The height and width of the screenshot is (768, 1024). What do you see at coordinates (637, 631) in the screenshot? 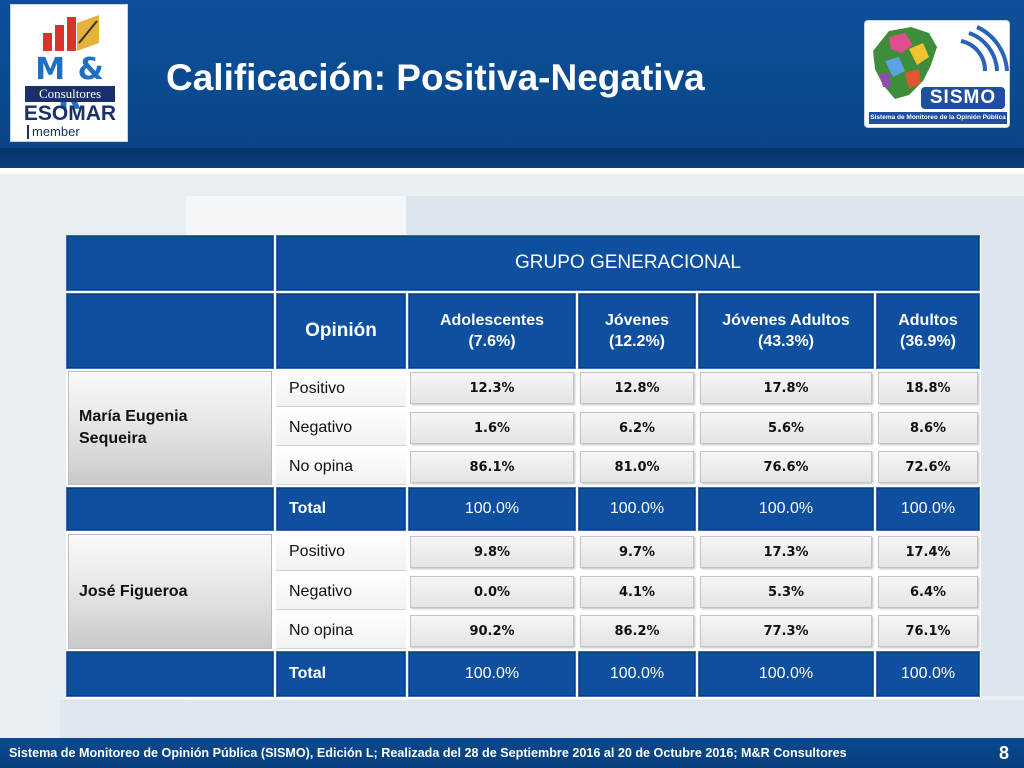
I see `value-cell: 86.2%` at bounding box center [637, 631].